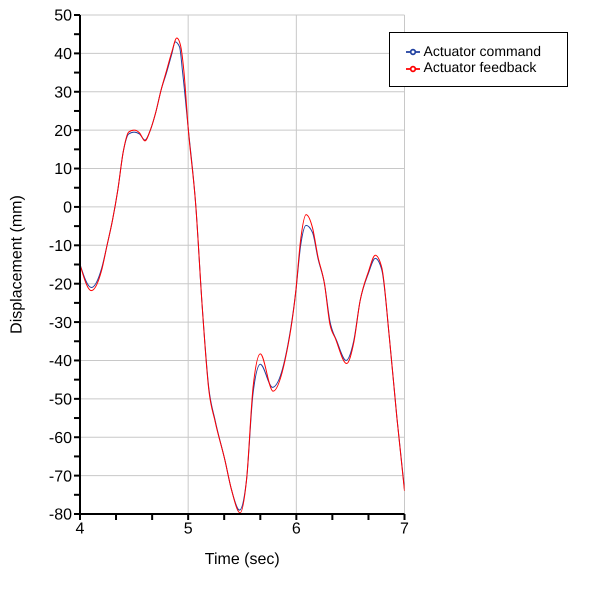 The height and width of the screenshot is (592, 600). What do you see at coordinates (63, 55) in the screenshot?
I see `y-tick-label: 40` at bounding box center [63, 55].